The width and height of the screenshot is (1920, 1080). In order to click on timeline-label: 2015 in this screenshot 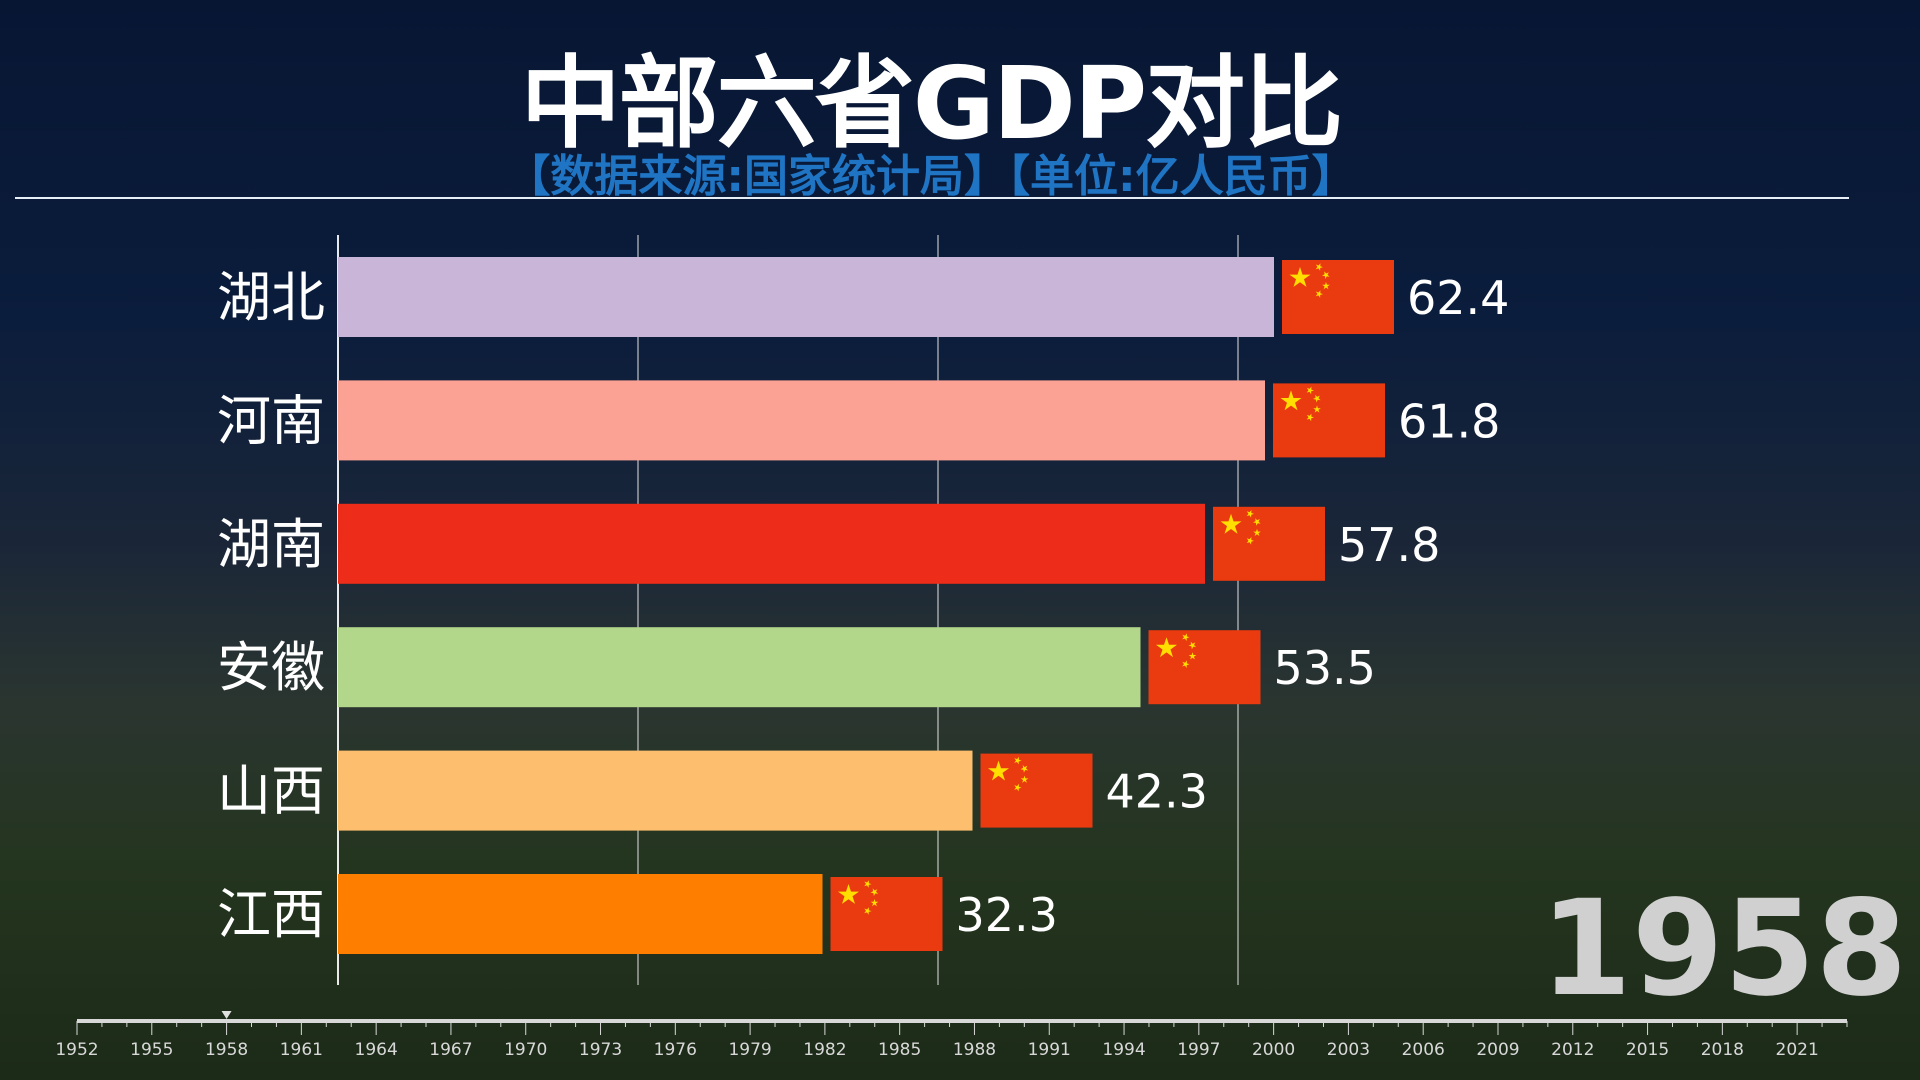, I will do `click(1647, 1050)`.